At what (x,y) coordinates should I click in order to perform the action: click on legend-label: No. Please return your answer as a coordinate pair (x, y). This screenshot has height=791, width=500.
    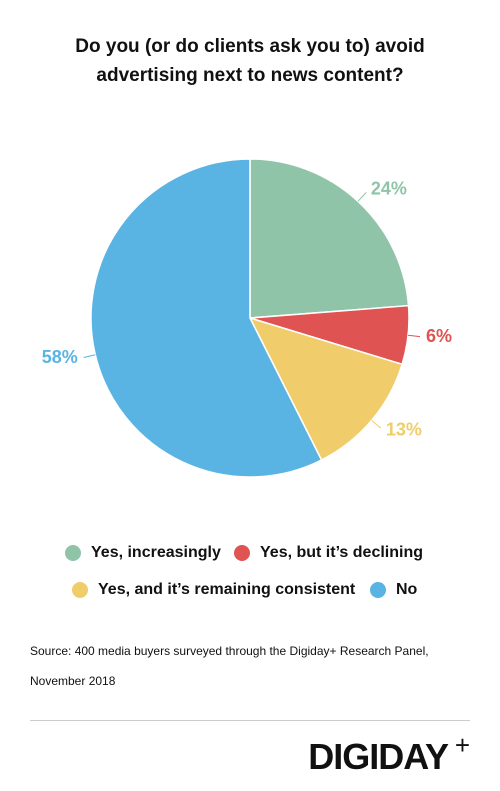
    Looking at the image, I should click on (407, 589).